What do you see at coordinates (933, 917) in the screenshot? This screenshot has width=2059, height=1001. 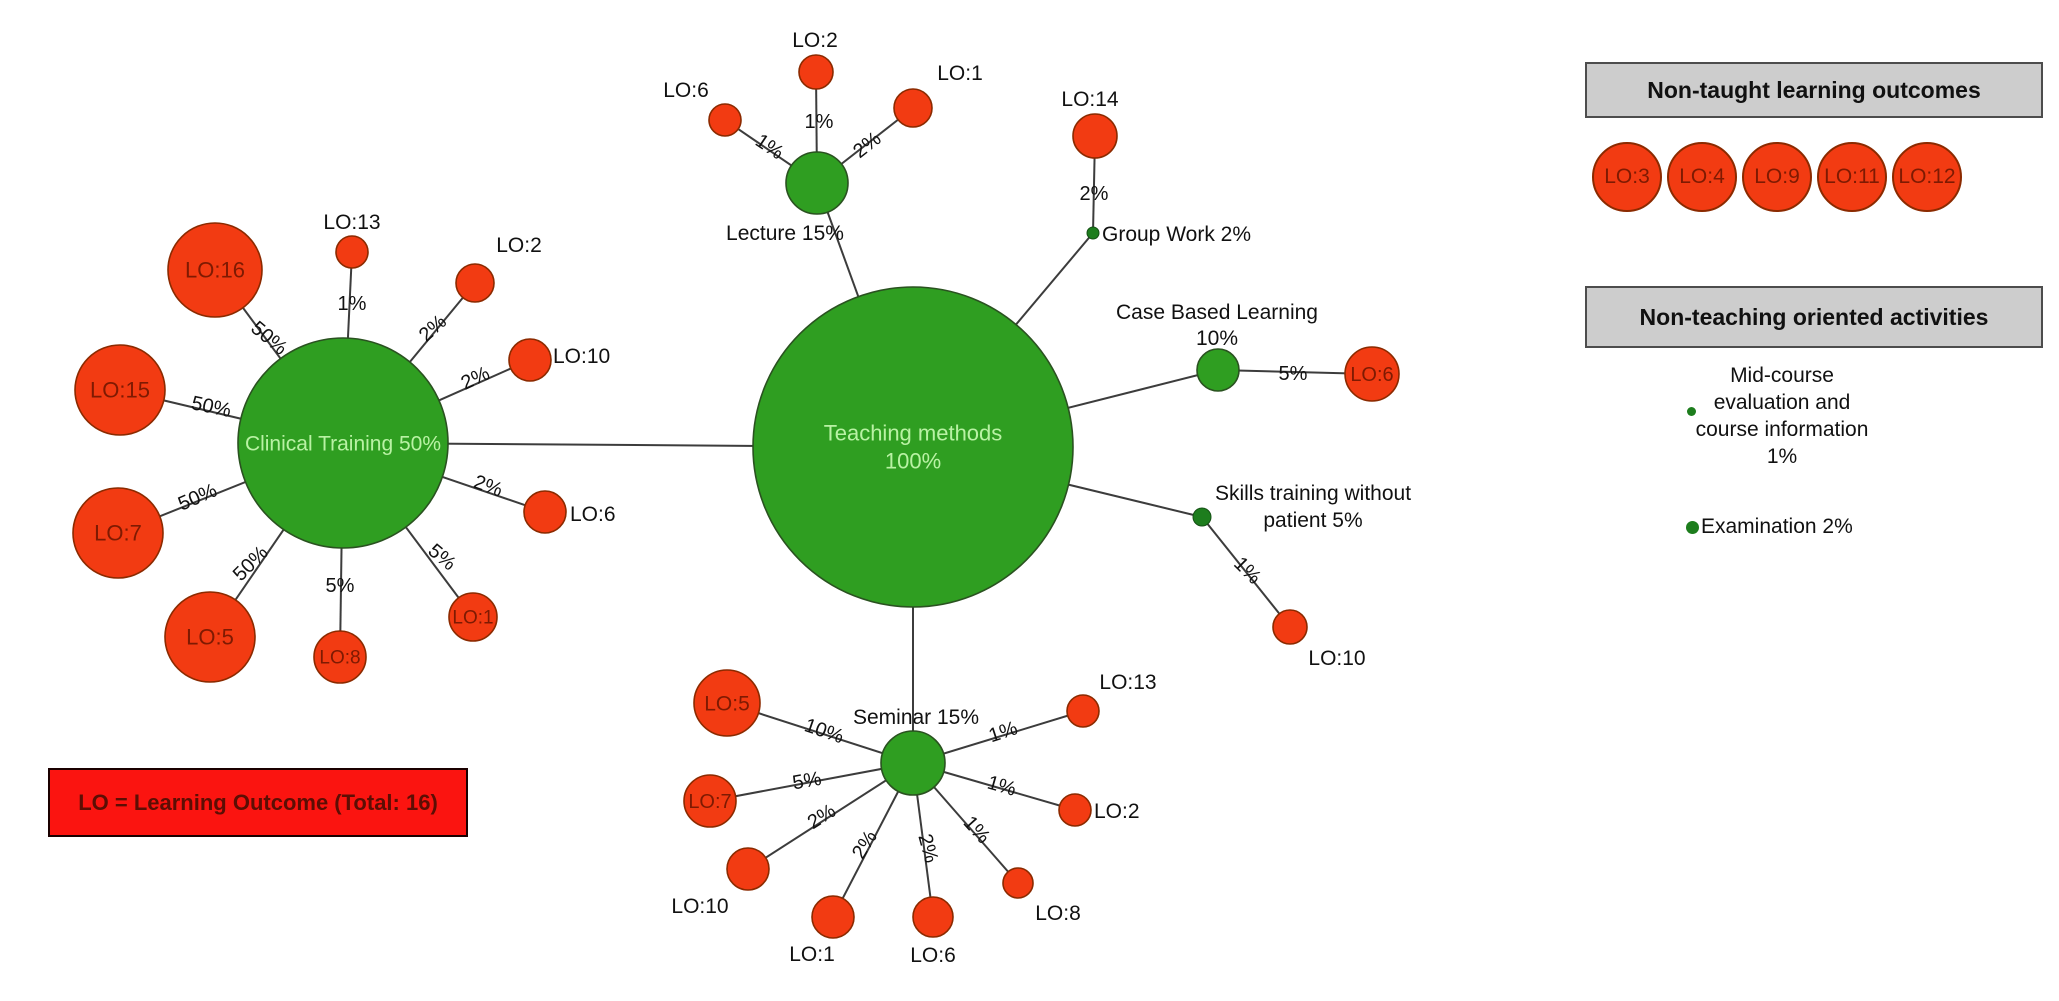 I see `node-se_lo6-circle` at bounding box center [933, 917].